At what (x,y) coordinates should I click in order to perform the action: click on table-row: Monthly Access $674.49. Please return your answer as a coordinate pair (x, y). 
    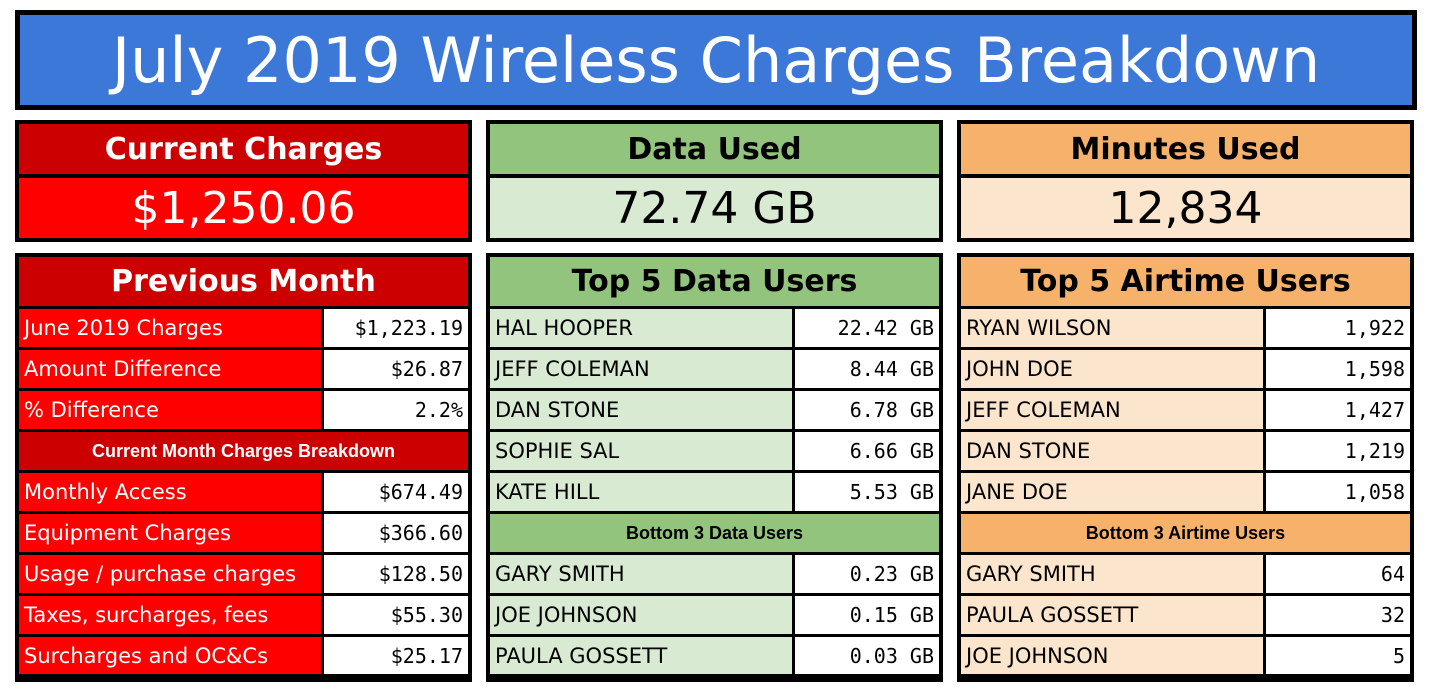
    Looking at the image, I should click on (243, 493).